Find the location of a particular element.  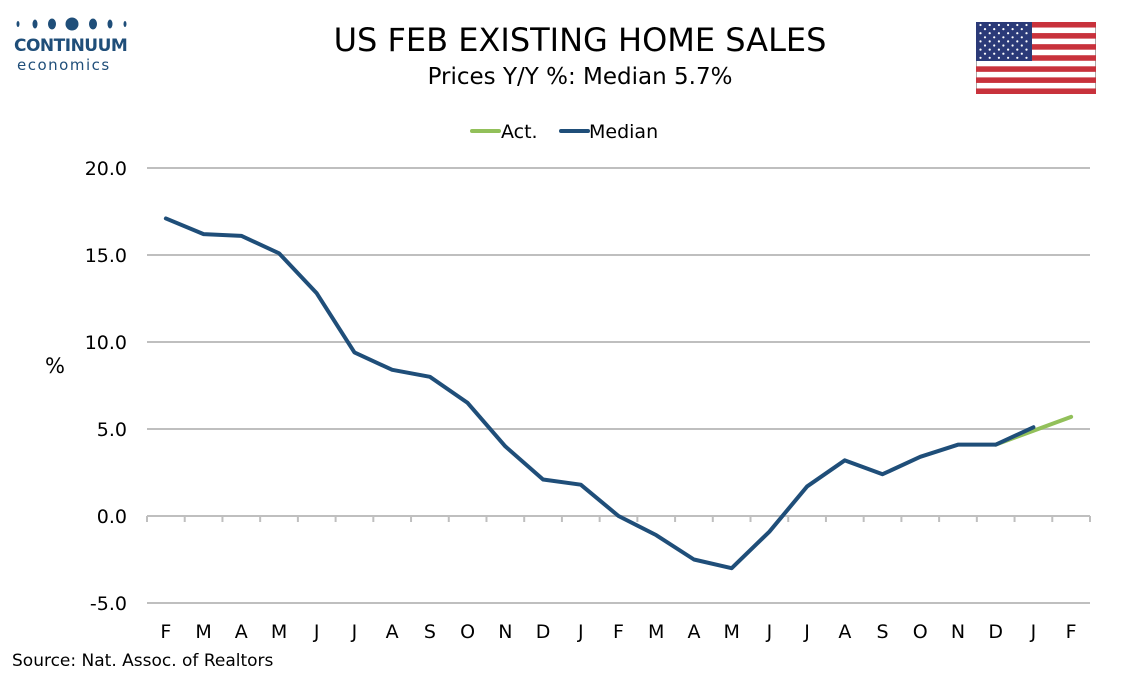

y-tick-label: 5.0 is located at coordinates (112, 430).